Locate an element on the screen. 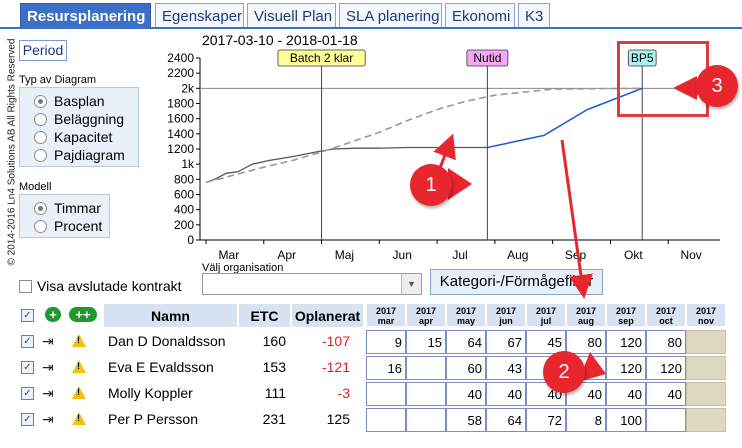  row-month-cell: 8 is located at coordinates (586, 420).